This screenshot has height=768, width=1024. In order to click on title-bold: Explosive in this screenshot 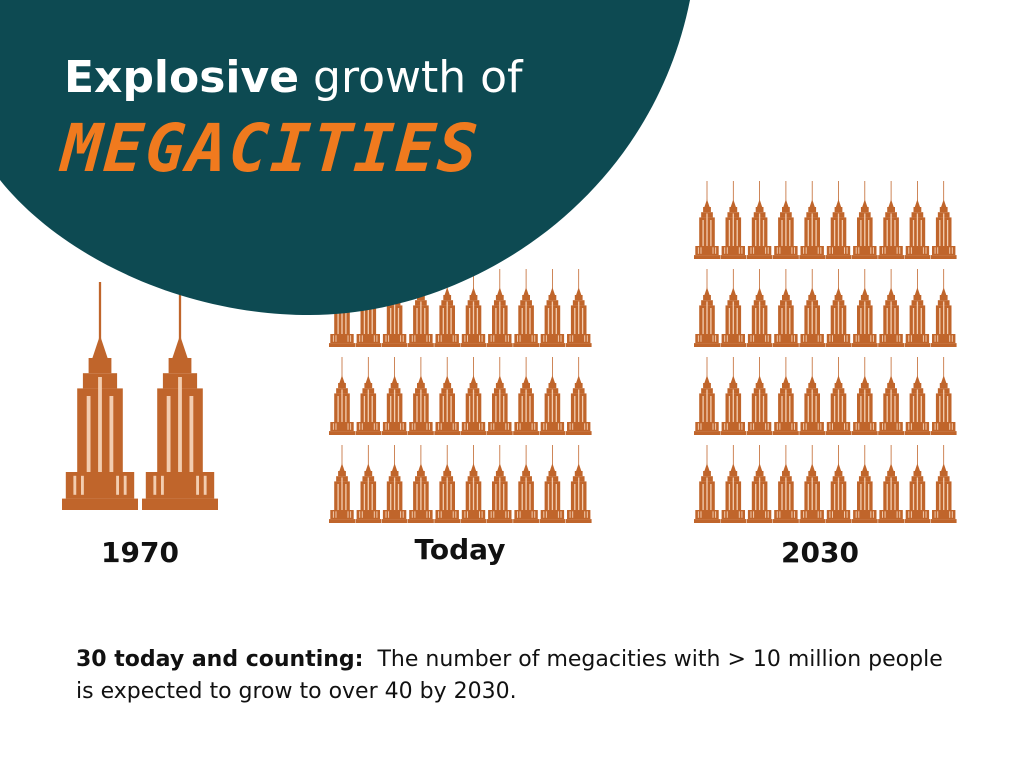, I will do `click(182, 77)`.